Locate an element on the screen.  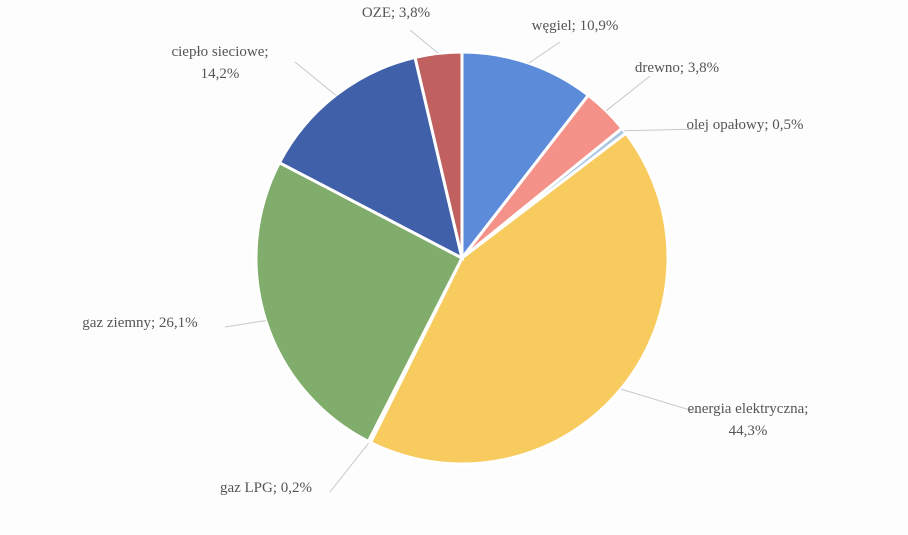
data-label: węgiel; 10,9% is located at coordinates (575, 26).